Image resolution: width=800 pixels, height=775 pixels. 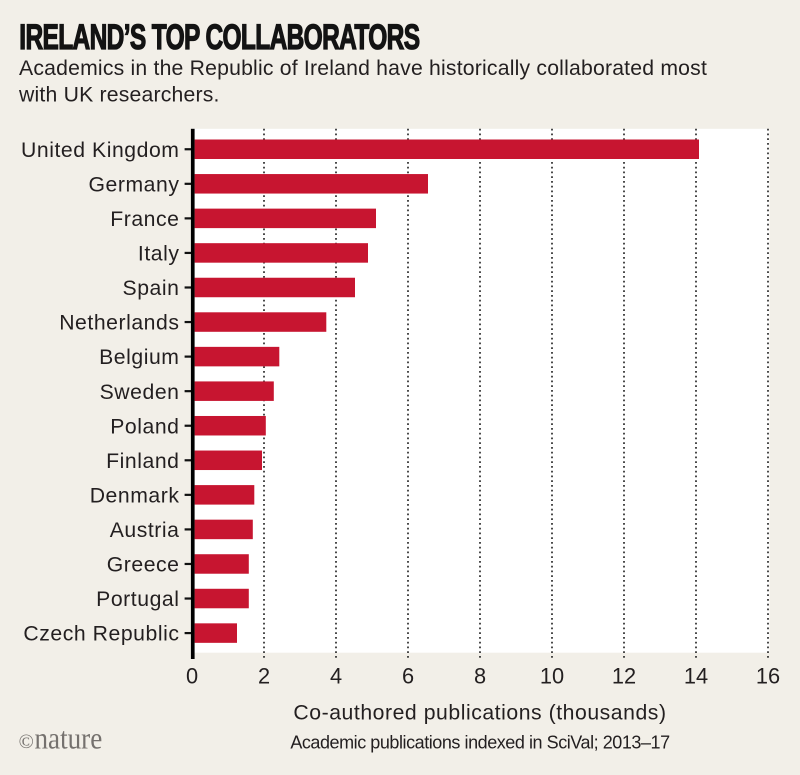 What do you see at coordinates (142, 461) in the screenshot?
I see `svg-text: Finland` at bounding box center [142, 461].